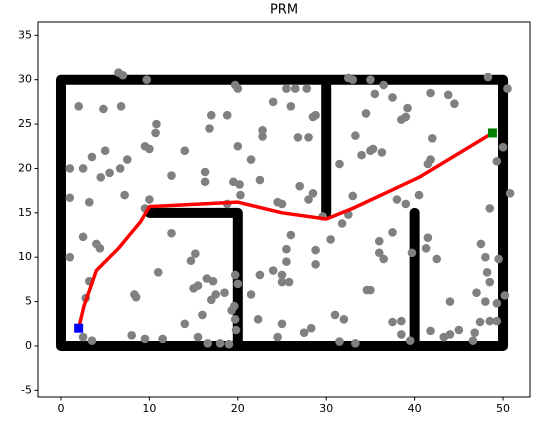 This screenshot has height=423, width=553. Describe the element at coordinates (25, 123) in the screenshot. I see `y-tick-label: 25` at that location.